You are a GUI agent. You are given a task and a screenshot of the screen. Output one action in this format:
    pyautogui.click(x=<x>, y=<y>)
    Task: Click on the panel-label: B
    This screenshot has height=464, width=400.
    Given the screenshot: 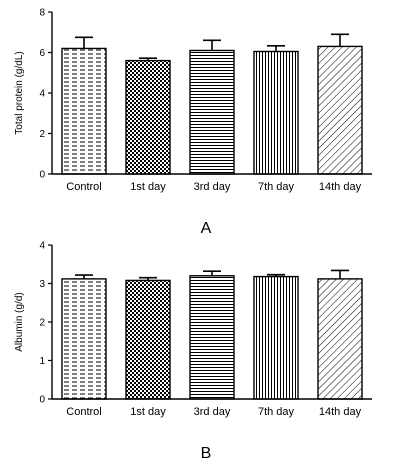 What is the action you would take?
    pyautogui.click(x=206, y=453)
    